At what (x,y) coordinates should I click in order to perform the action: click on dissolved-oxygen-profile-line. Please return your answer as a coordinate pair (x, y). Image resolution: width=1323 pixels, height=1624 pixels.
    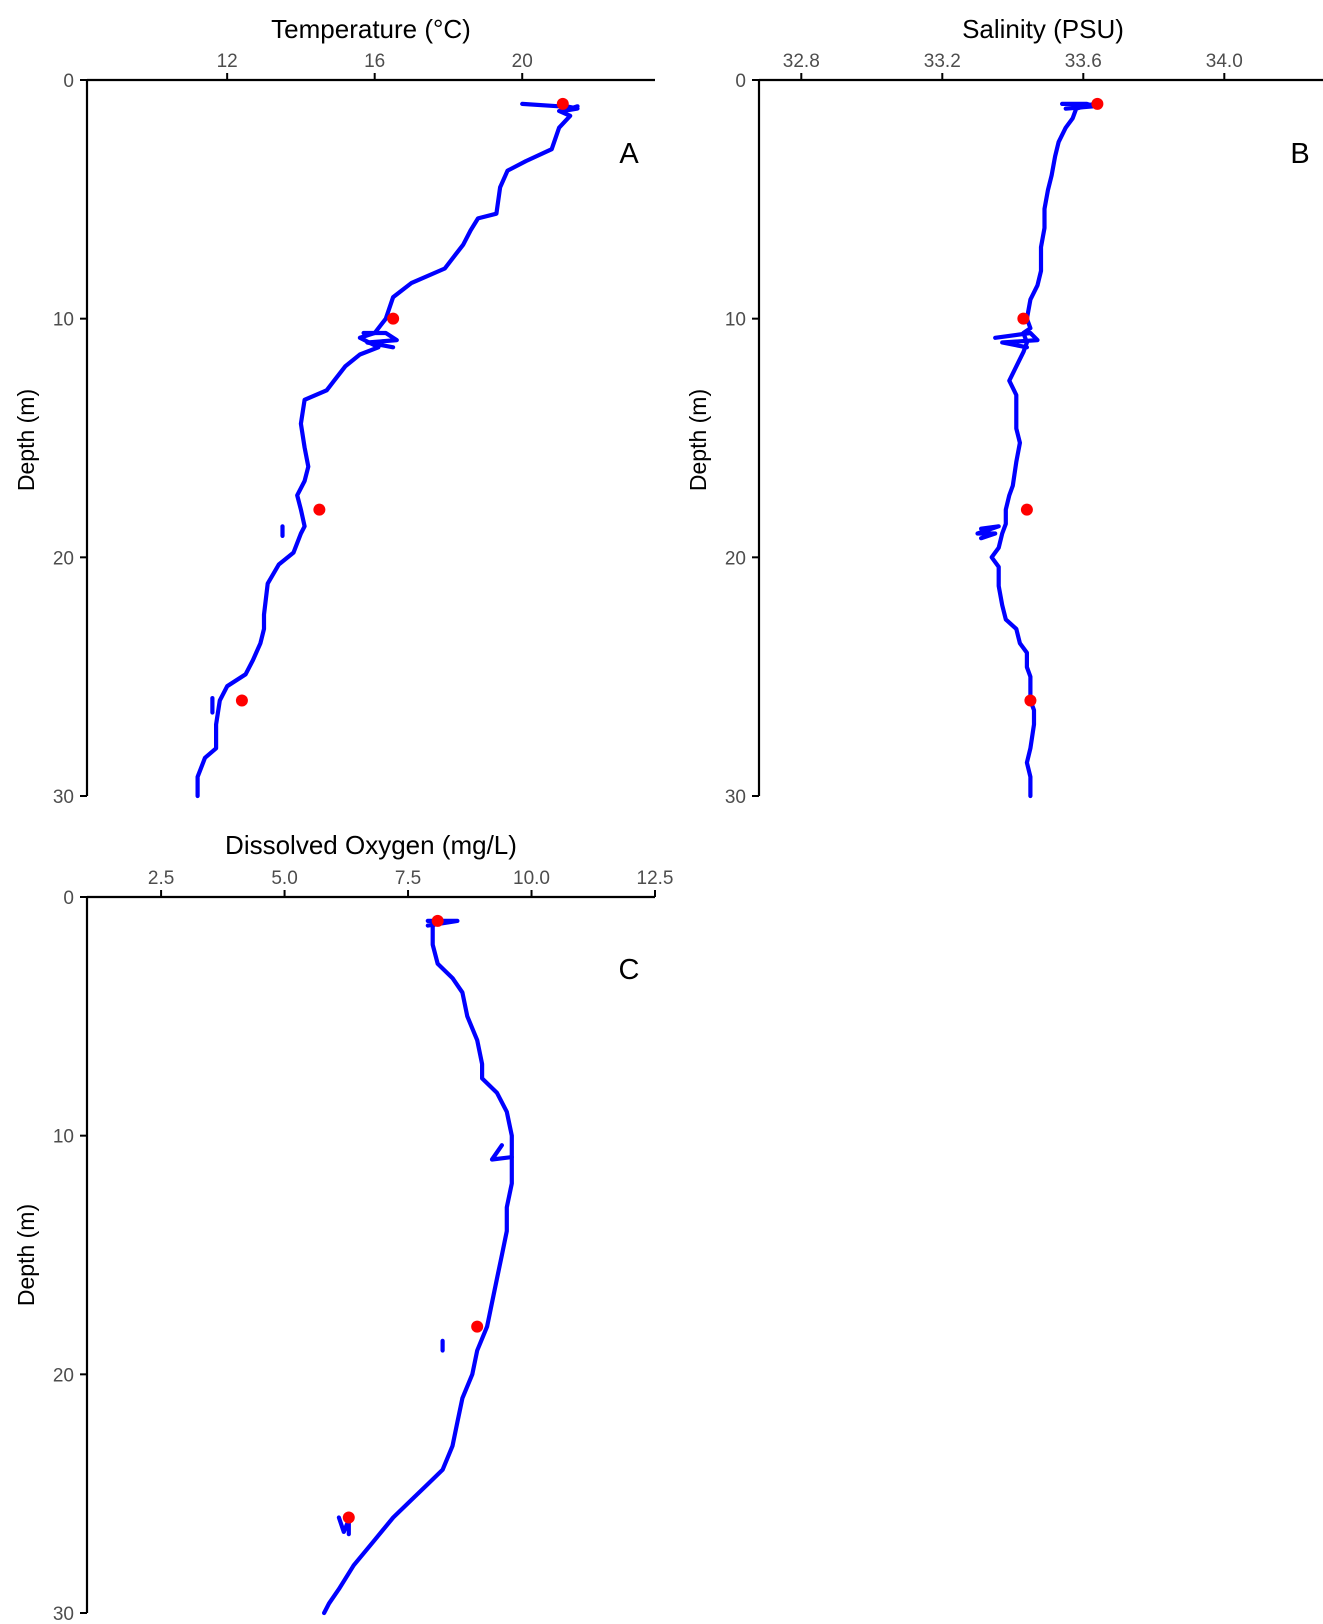
    Looking at the image, I should click on (418, 1267).